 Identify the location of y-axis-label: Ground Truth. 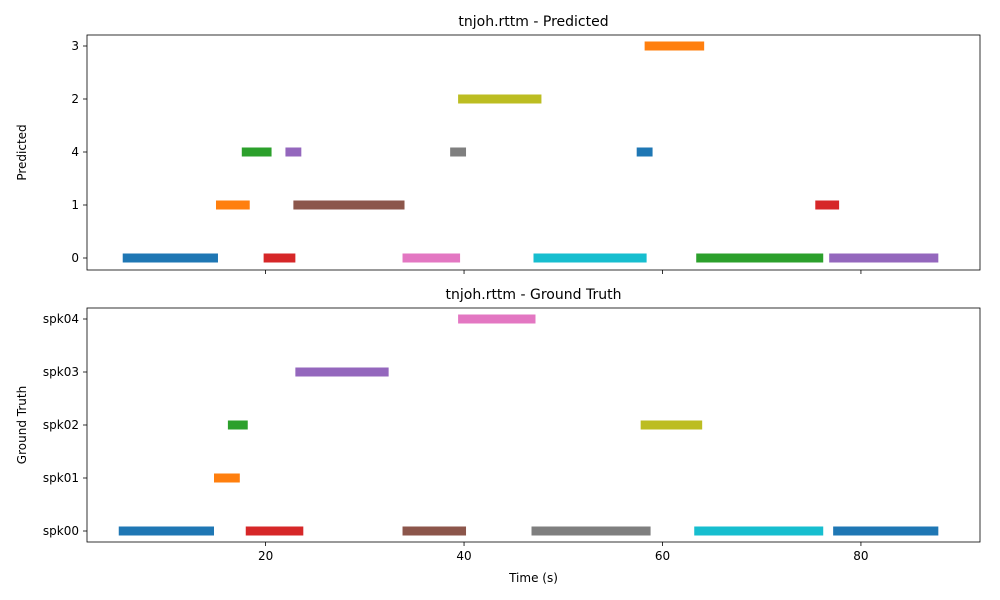
(22, 425).